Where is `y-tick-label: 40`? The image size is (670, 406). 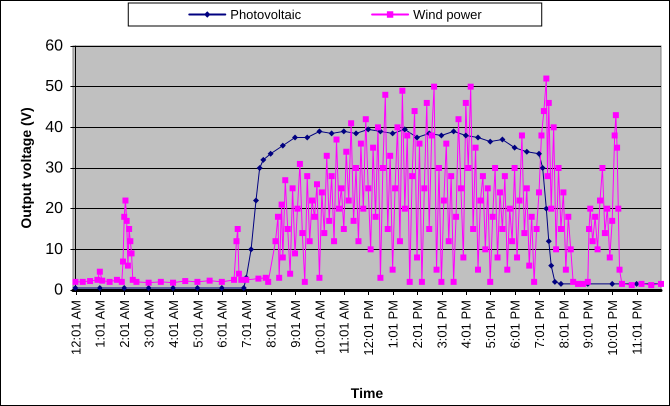
y-tick-label: 40 is located at coordinates (54, 127).